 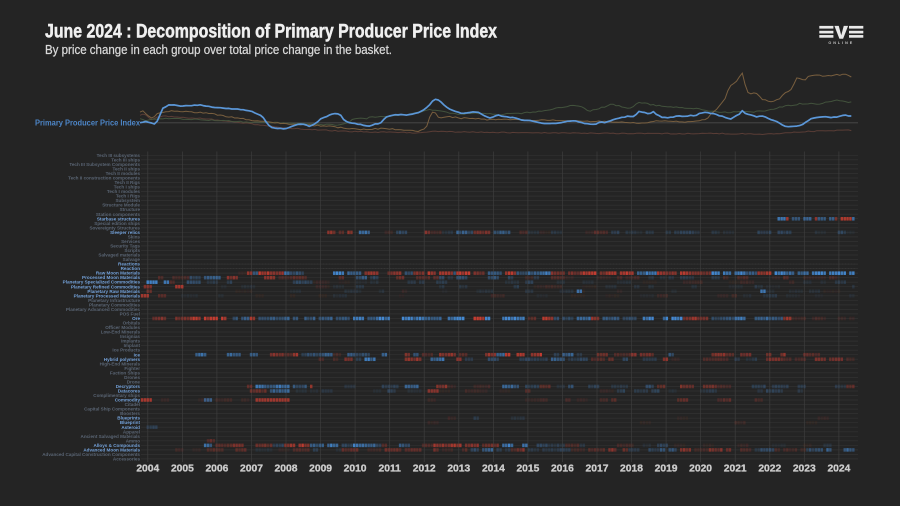 What do you see at coordinates (102, 282) in the screenshot?
I see `svg-text:Planetary Specialized Commodit: Planetary Specialized Commodities` at bounding box center [102, 282].